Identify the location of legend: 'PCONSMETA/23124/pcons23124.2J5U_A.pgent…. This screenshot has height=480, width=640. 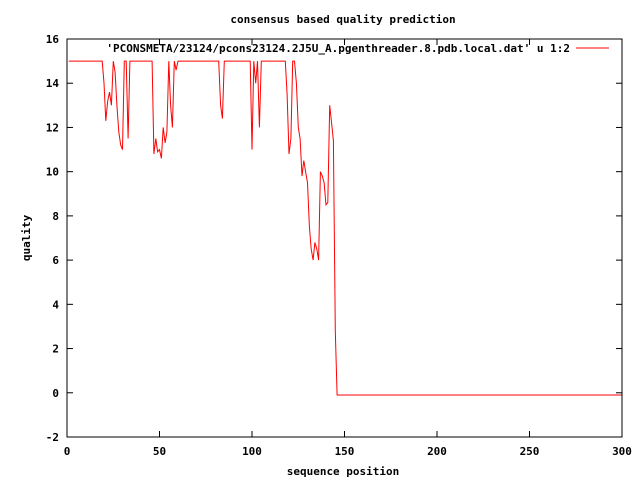
(357, 48).